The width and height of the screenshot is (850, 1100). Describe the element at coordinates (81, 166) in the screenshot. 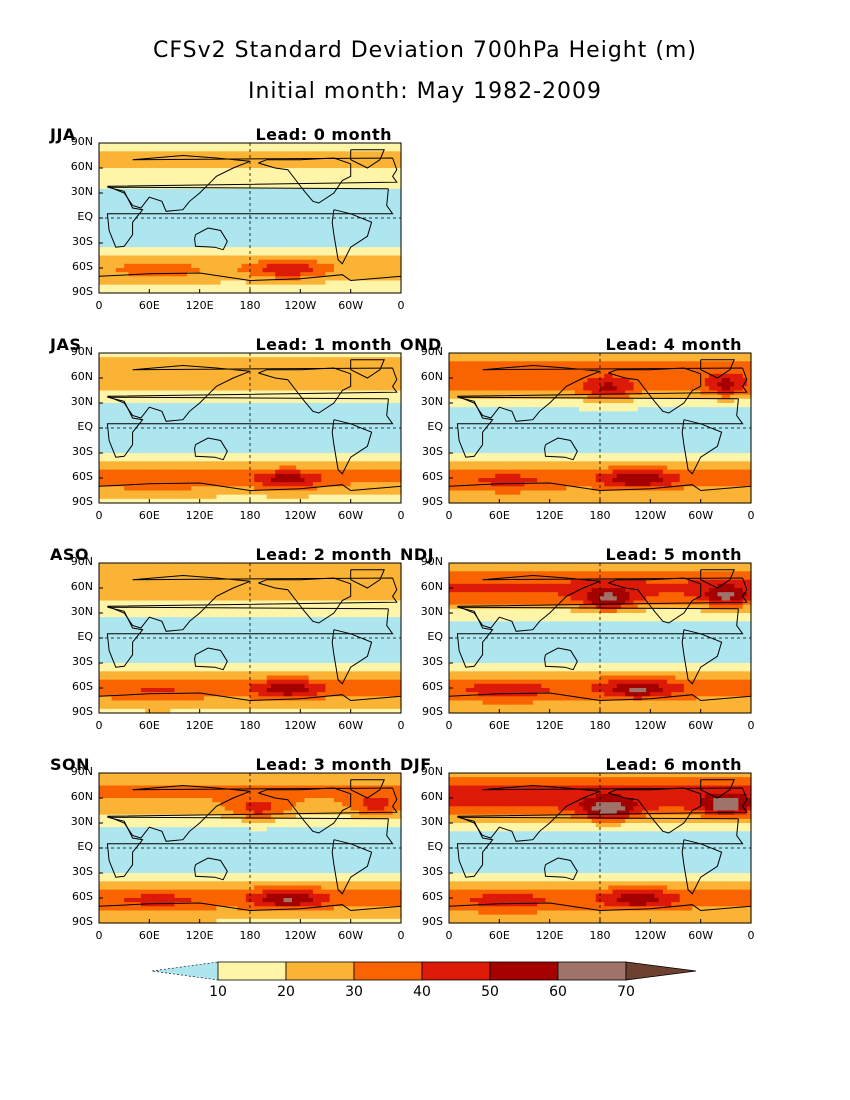

I see `y-tick-label: 60N` at that location.